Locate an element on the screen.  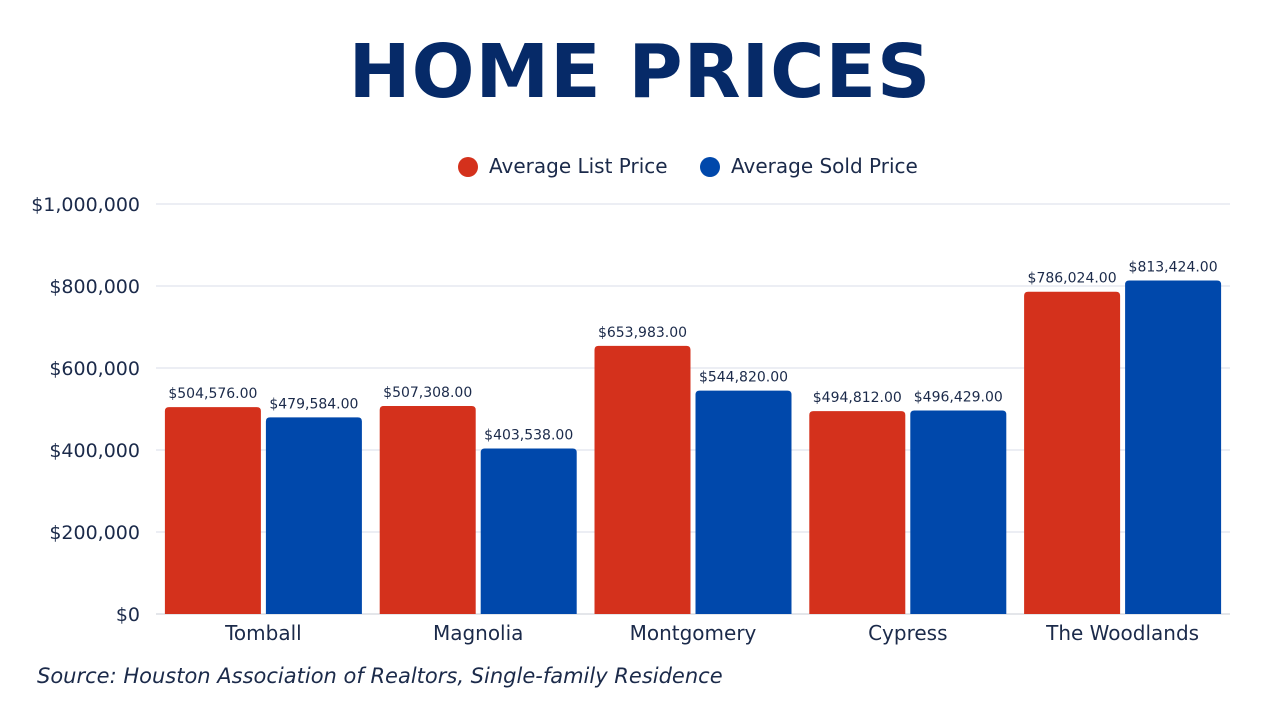
x-category-label: Tomball is located at coordinates (263, 633).